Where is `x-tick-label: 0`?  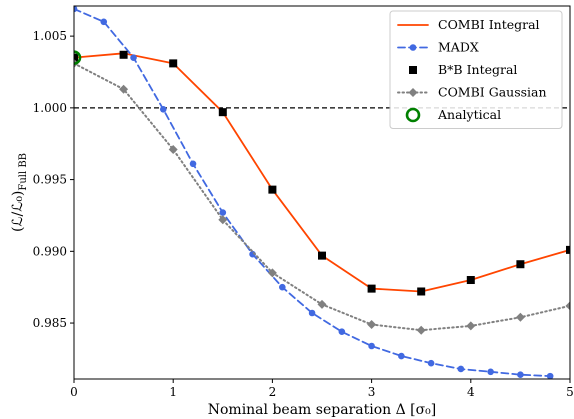
x-tick-label: 0 is located at coordinates (74, 392).